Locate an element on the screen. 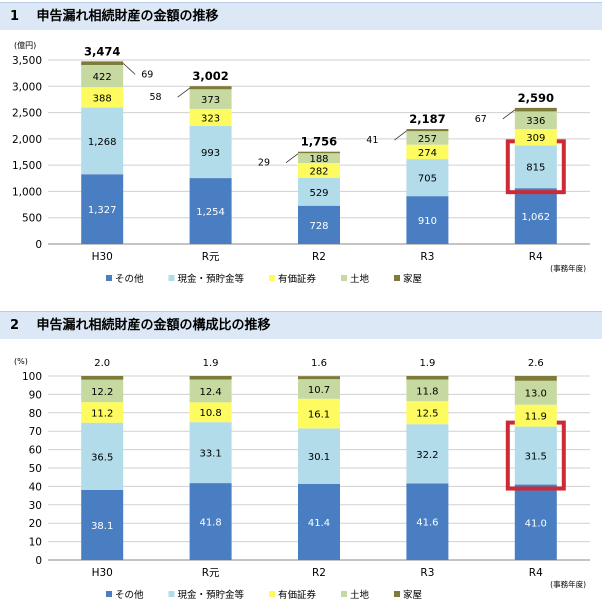 This screenshot has width=606, height=606. data-label: 1,062 is located at coordinates (535, 217).